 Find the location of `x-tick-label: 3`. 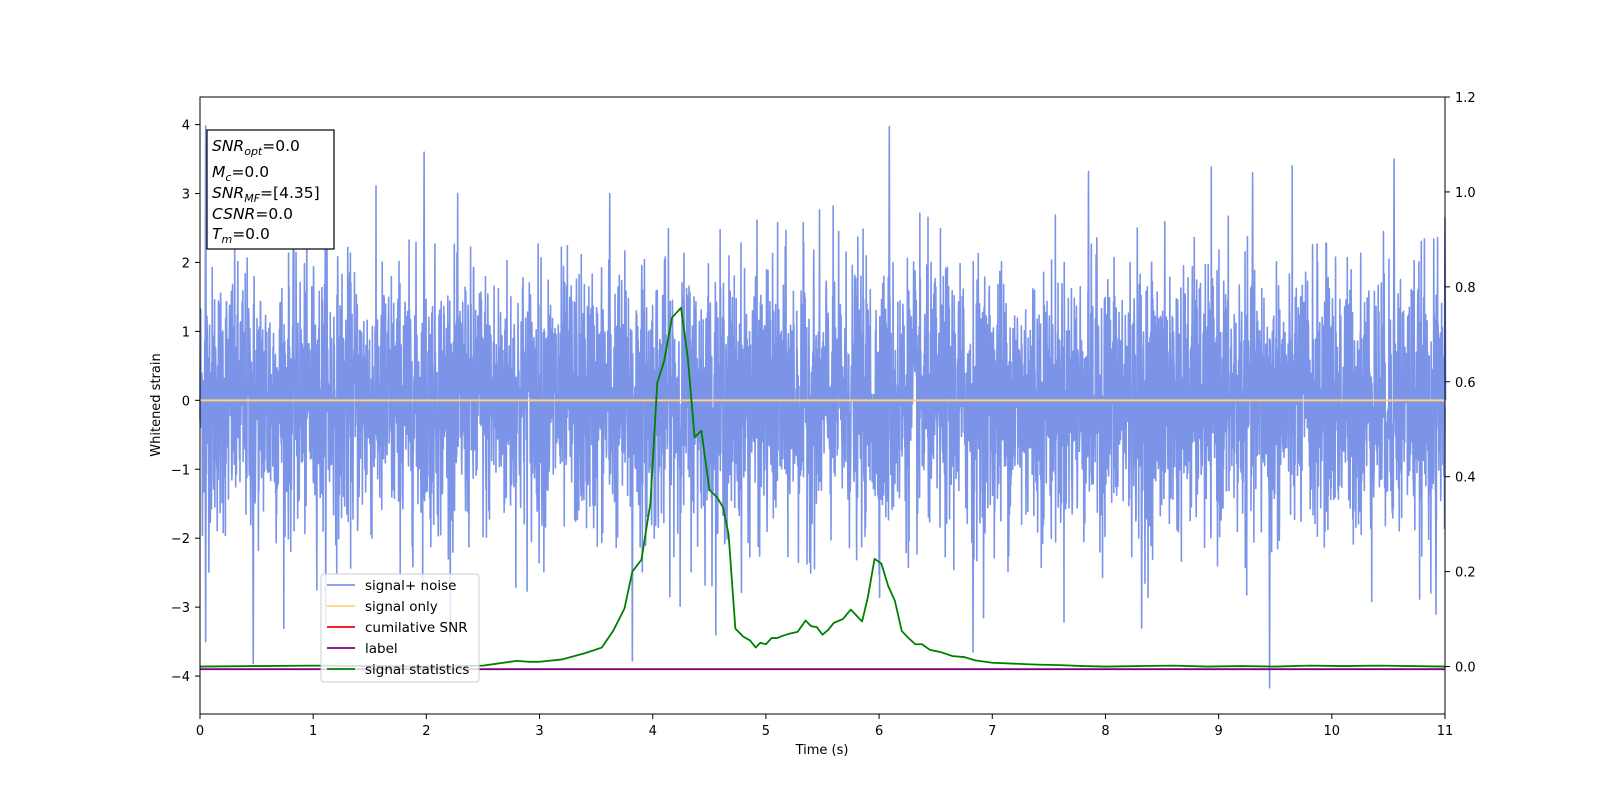

x-tick-label: 3 is located at coordinates (539, 731).